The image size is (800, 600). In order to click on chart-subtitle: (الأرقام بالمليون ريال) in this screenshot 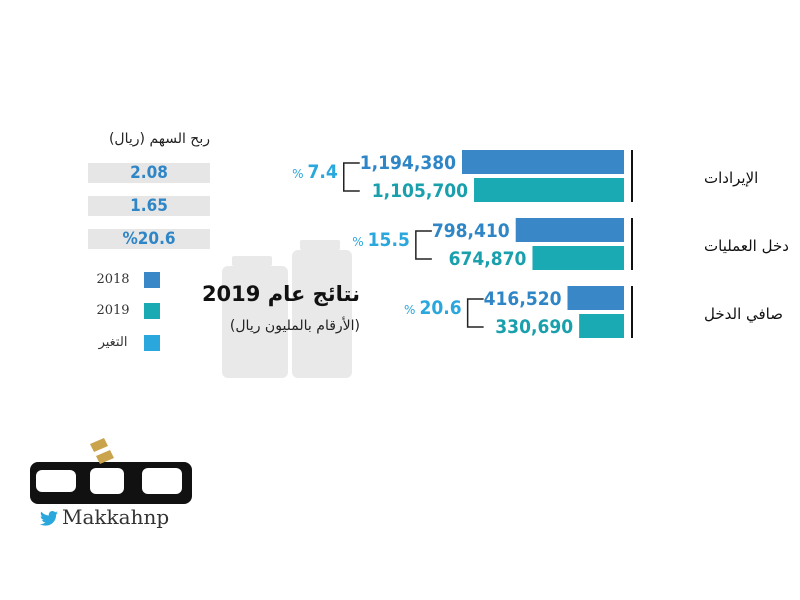, I will do `click(294, 326)`.